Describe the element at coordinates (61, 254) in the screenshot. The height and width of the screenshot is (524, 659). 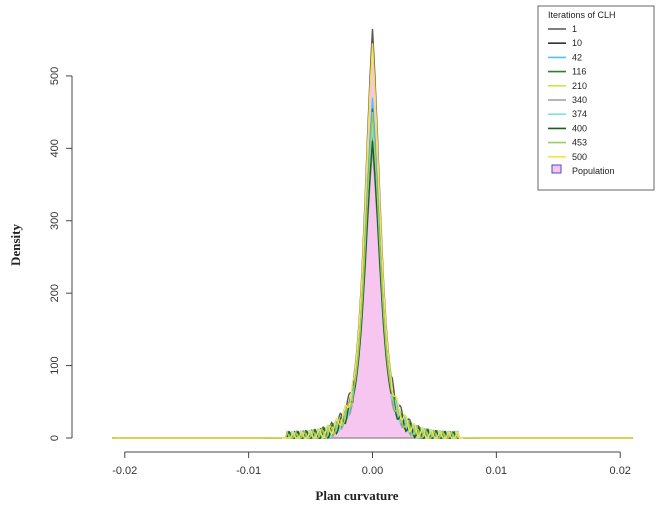
I see `y-axis: 0 100 200 300 400 500` at that location.